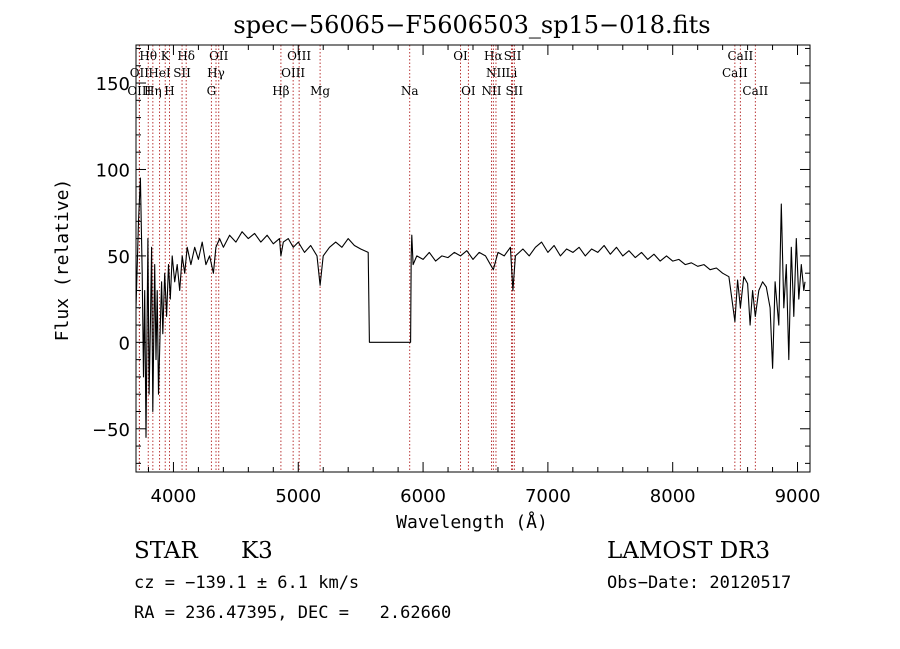 Image resolution: width=900 pixels, height=649 pixels. I want to click on x-tick-label: 4000, so click(174, 496).